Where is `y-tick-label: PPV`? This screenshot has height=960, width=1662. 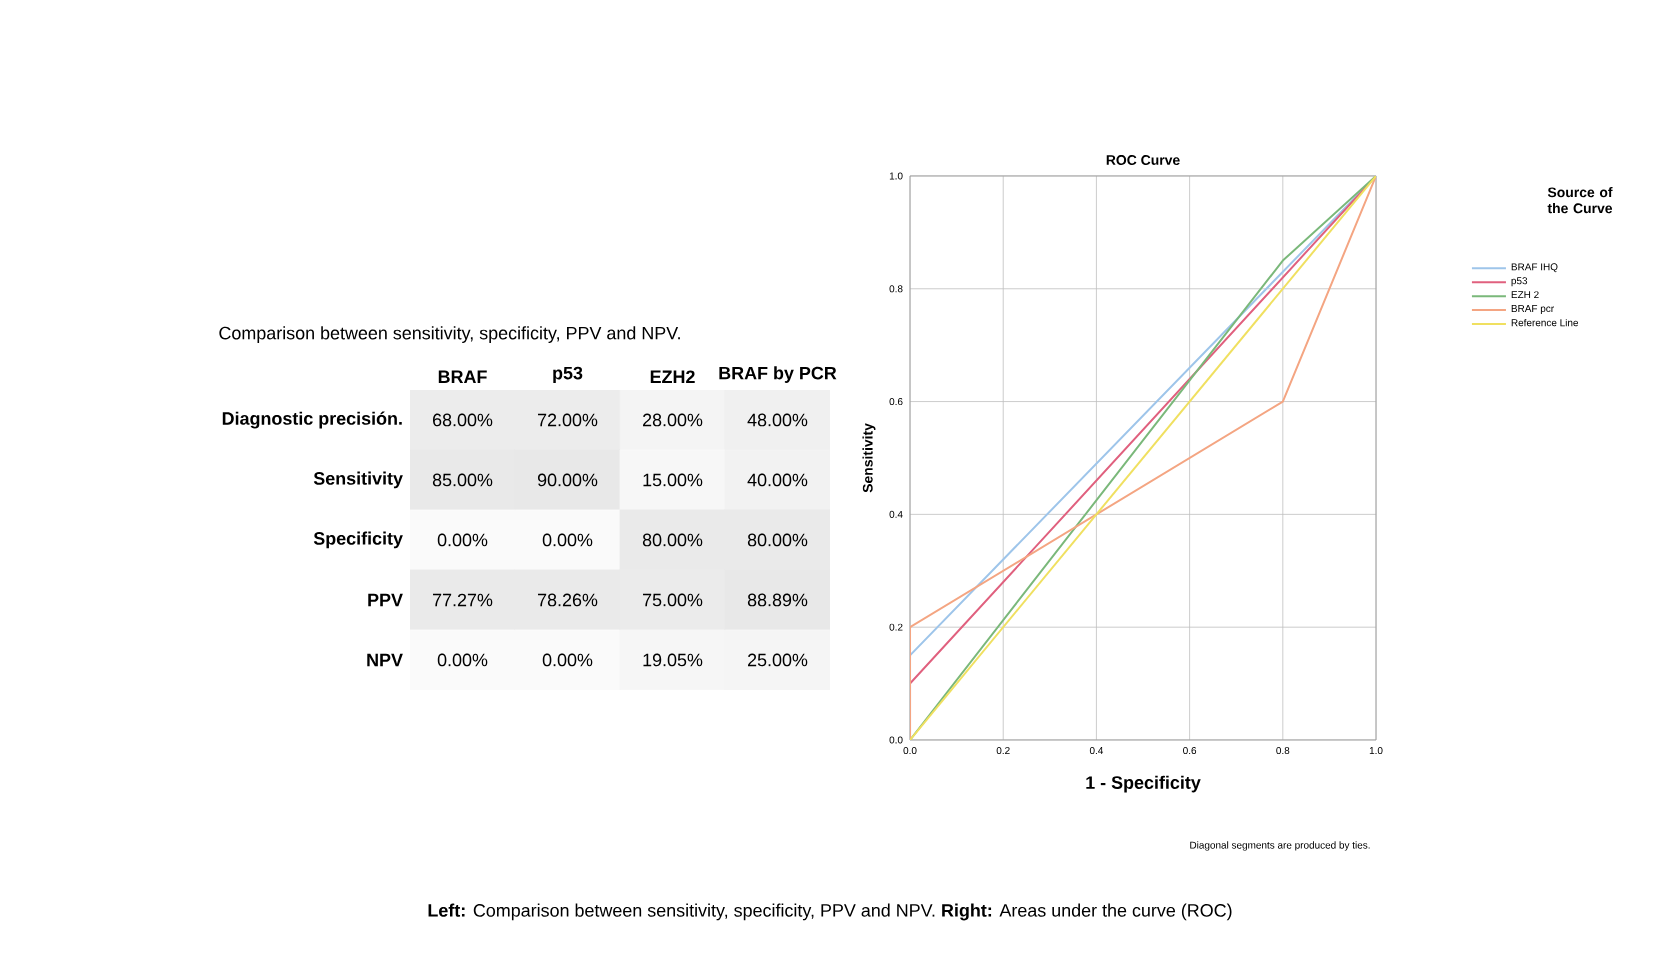
y-tick-label: PPV is located at coordinates (385, 600).